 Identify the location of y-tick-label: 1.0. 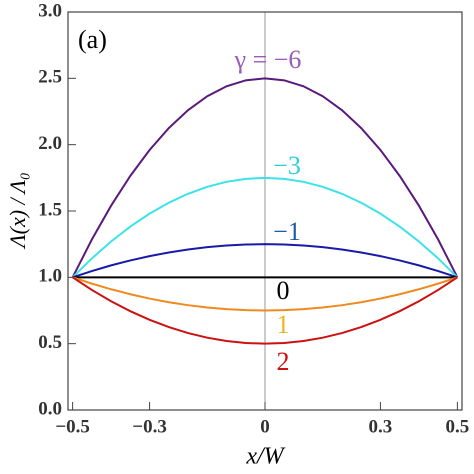
(50, 276).